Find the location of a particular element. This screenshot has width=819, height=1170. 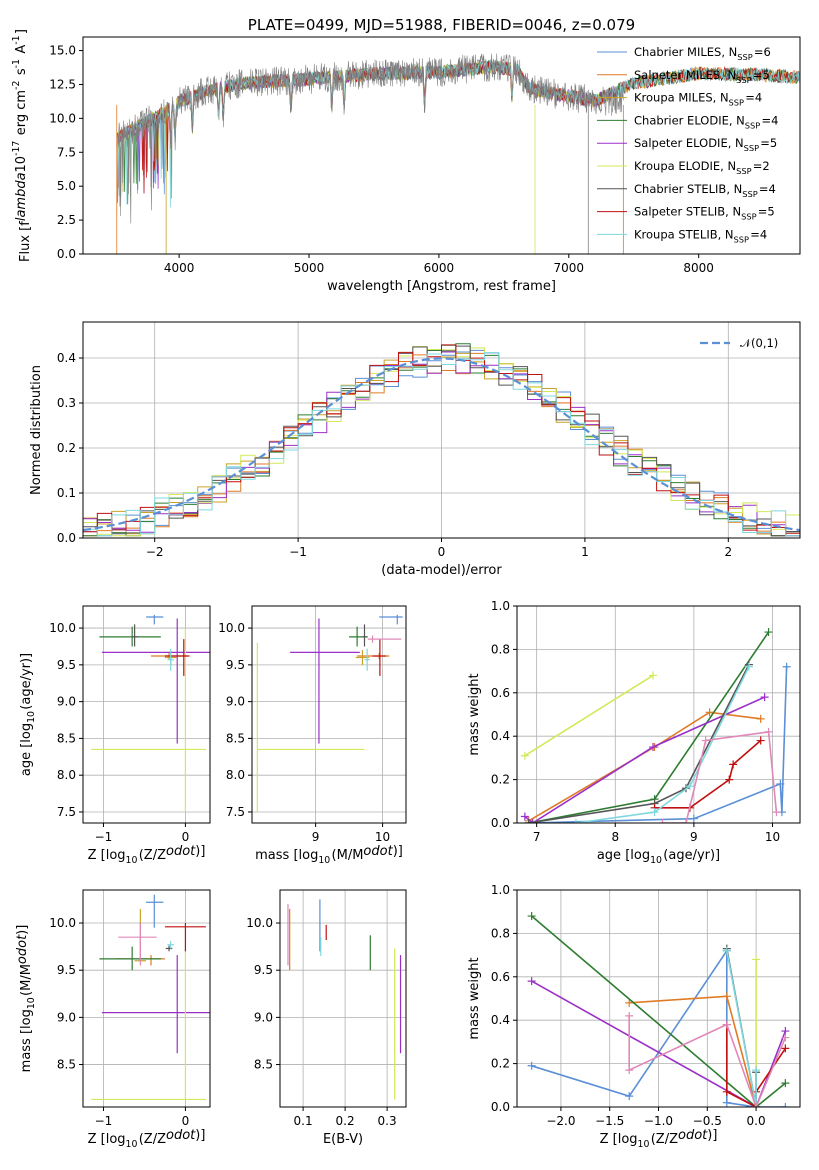

histogram-kroupa_stelib is located at coordinates (441, 445).